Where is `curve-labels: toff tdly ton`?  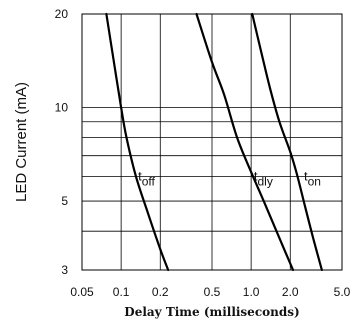
curve-labels: toff tdly ton is located at coordinates (229, 178).